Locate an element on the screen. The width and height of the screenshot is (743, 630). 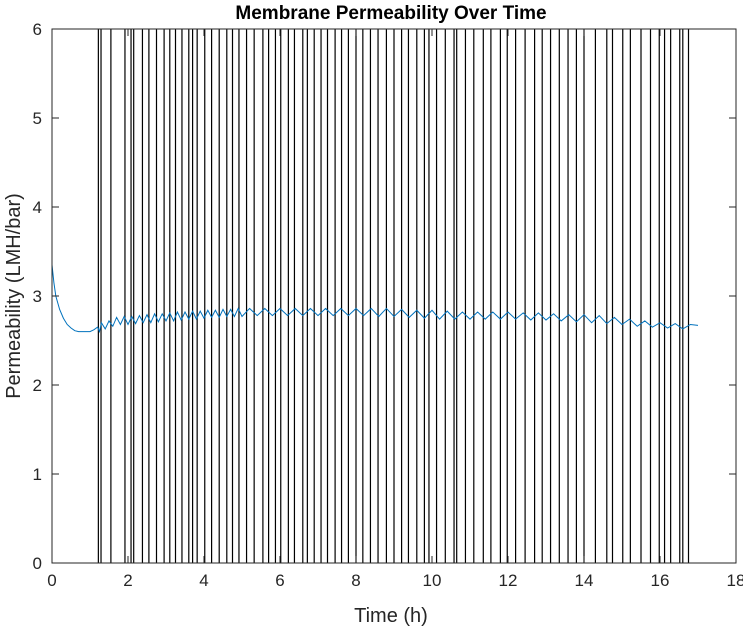
y-tick-label-4: 4 is located at coordinates (37, 207).